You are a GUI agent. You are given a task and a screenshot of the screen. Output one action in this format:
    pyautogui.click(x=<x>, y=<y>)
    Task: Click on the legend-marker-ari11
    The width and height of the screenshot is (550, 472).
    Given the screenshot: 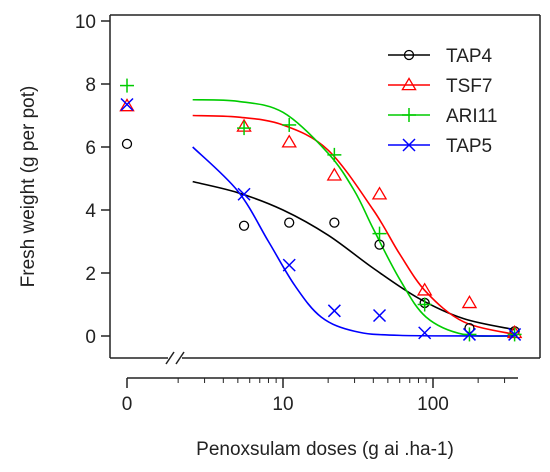 What is the action you would take?
    pyautogui.click(x=409, y=115)
    